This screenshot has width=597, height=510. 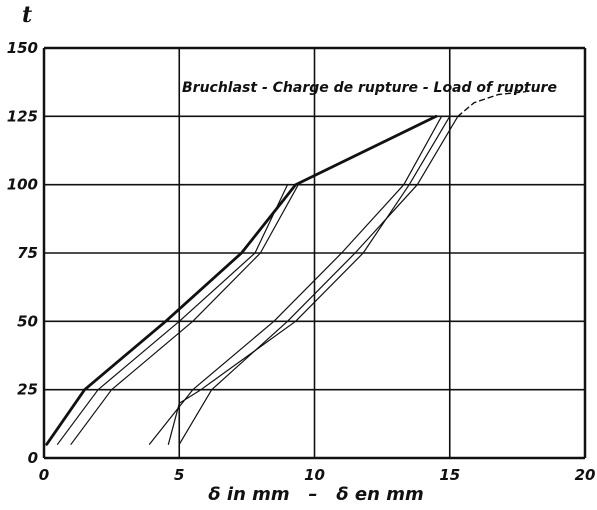 I want to click on x-tick-label: 15, so click(x=449, y=475).